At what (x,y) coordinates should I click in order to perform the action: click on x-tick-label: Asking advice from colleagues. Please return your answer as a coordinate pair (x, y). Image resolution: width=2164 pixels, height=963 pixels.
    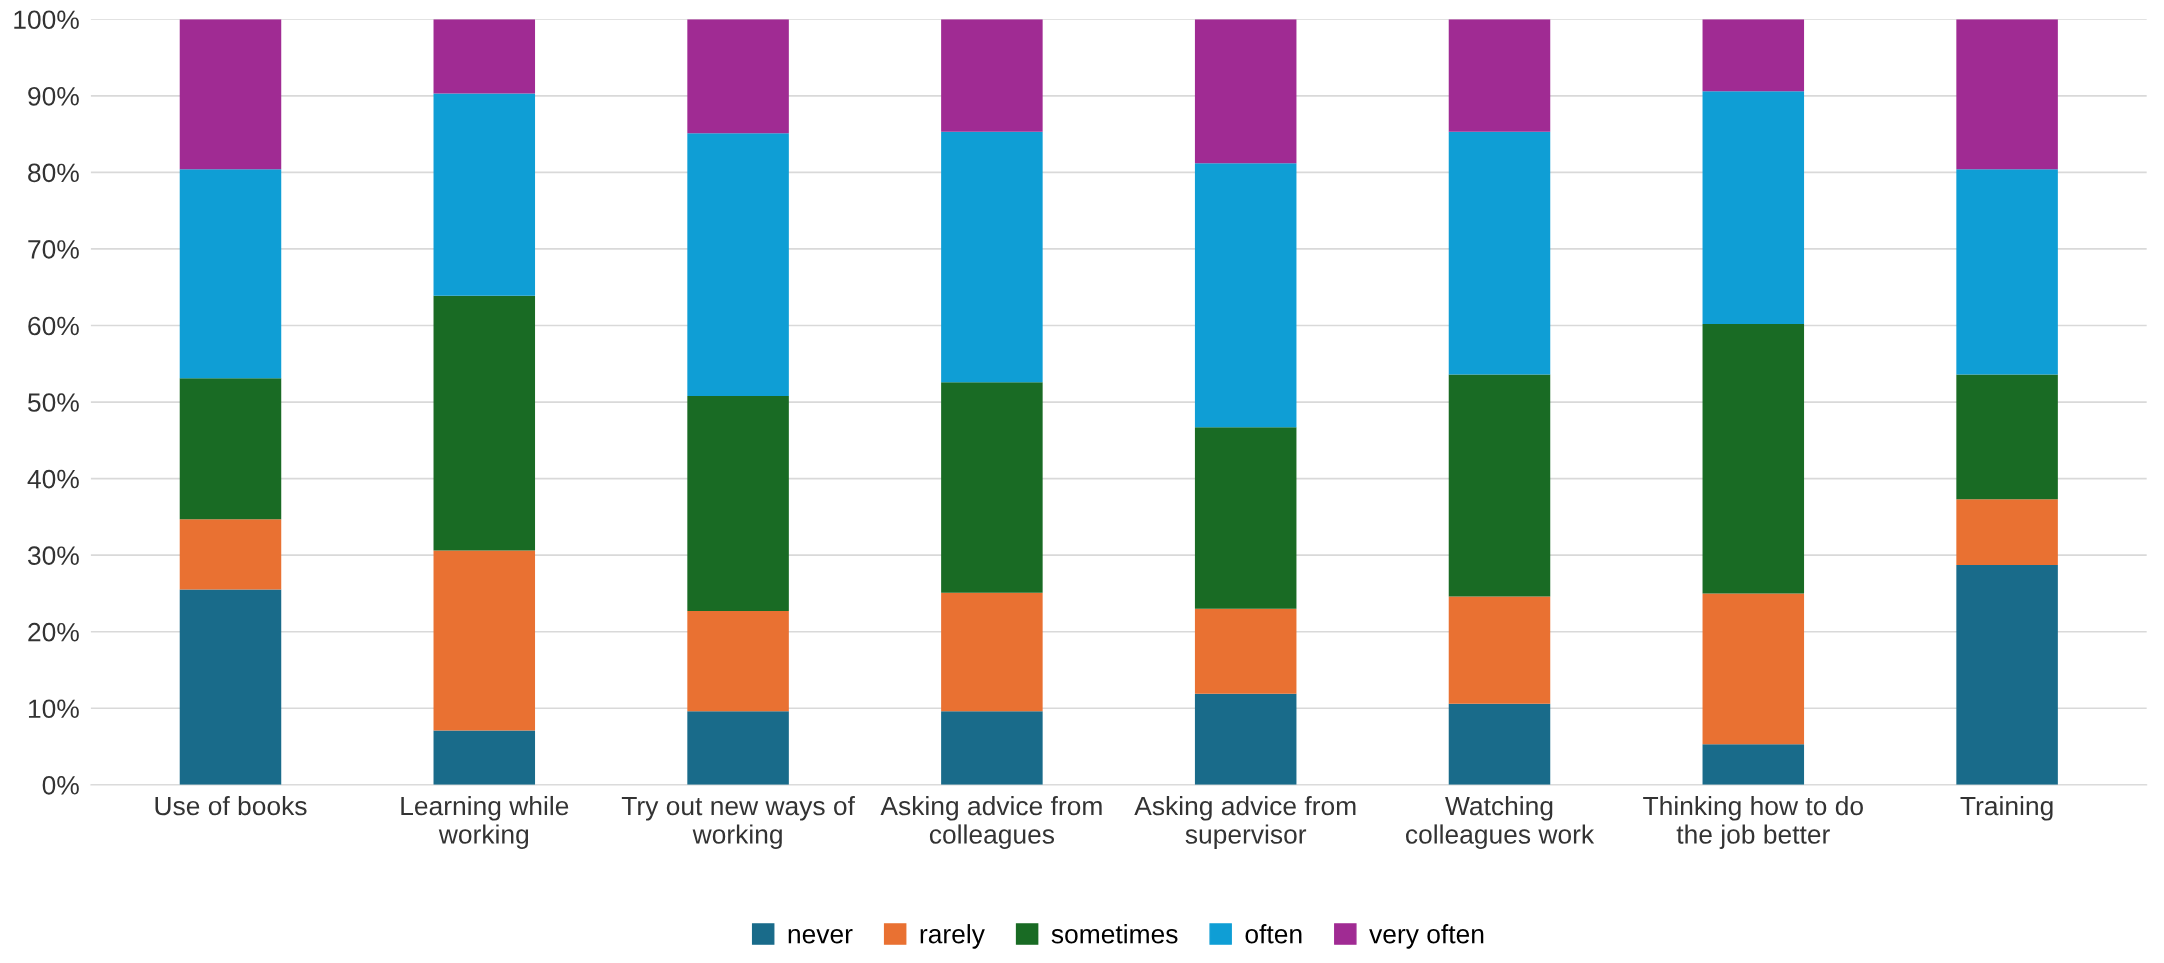
    Looking at the image, I should click on (991, 822).